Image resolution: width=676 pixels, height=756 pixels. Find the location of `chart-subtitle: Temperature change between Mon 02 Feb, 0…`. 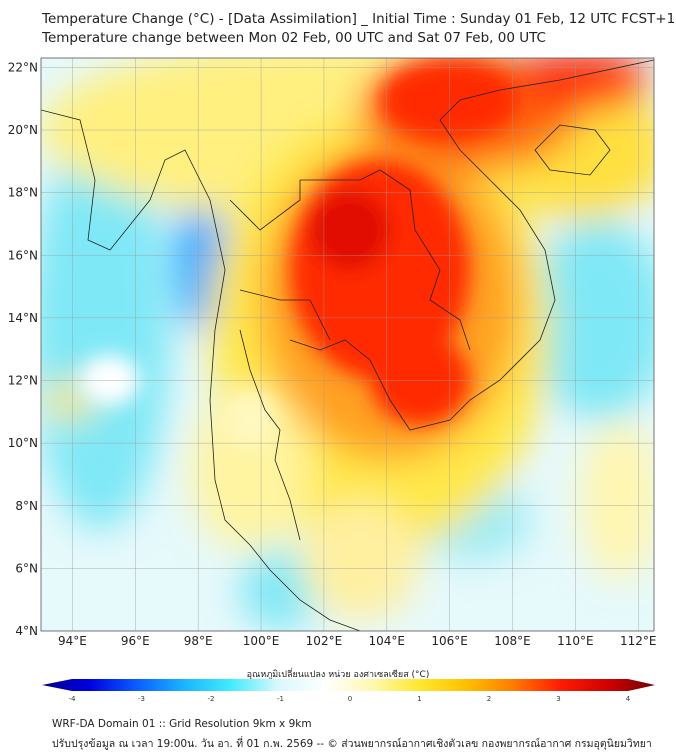

chart-subtitle: Temperature change between Mon 02 Feb, 0… is located at coordinates (294, 38).